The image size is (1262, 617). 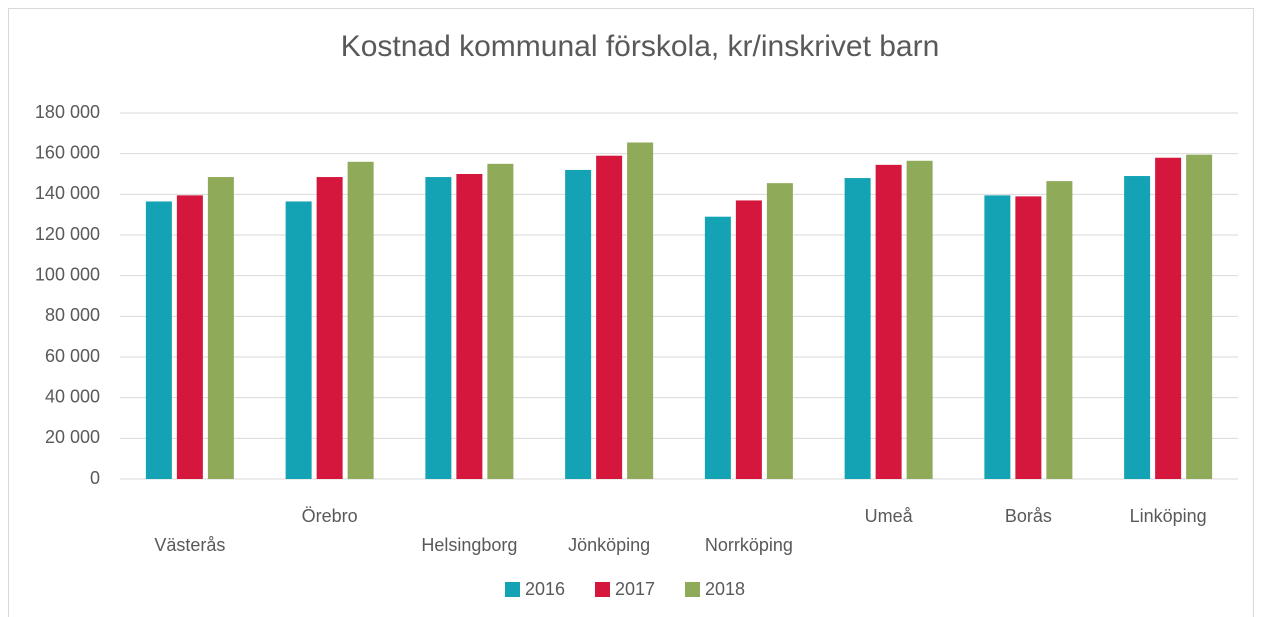 I want to click on legend-label: 2017, so click(x=635, y=589).